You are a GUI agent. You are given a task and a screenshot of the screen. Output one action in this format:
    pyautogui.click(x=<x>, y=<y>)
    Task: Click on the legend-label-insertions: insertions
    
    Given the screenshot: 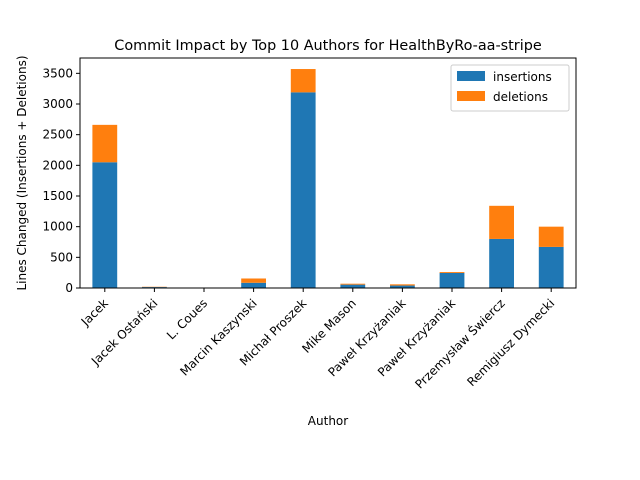 What is the action you would take?
    pyautogui.click(x=522, y=77)
    